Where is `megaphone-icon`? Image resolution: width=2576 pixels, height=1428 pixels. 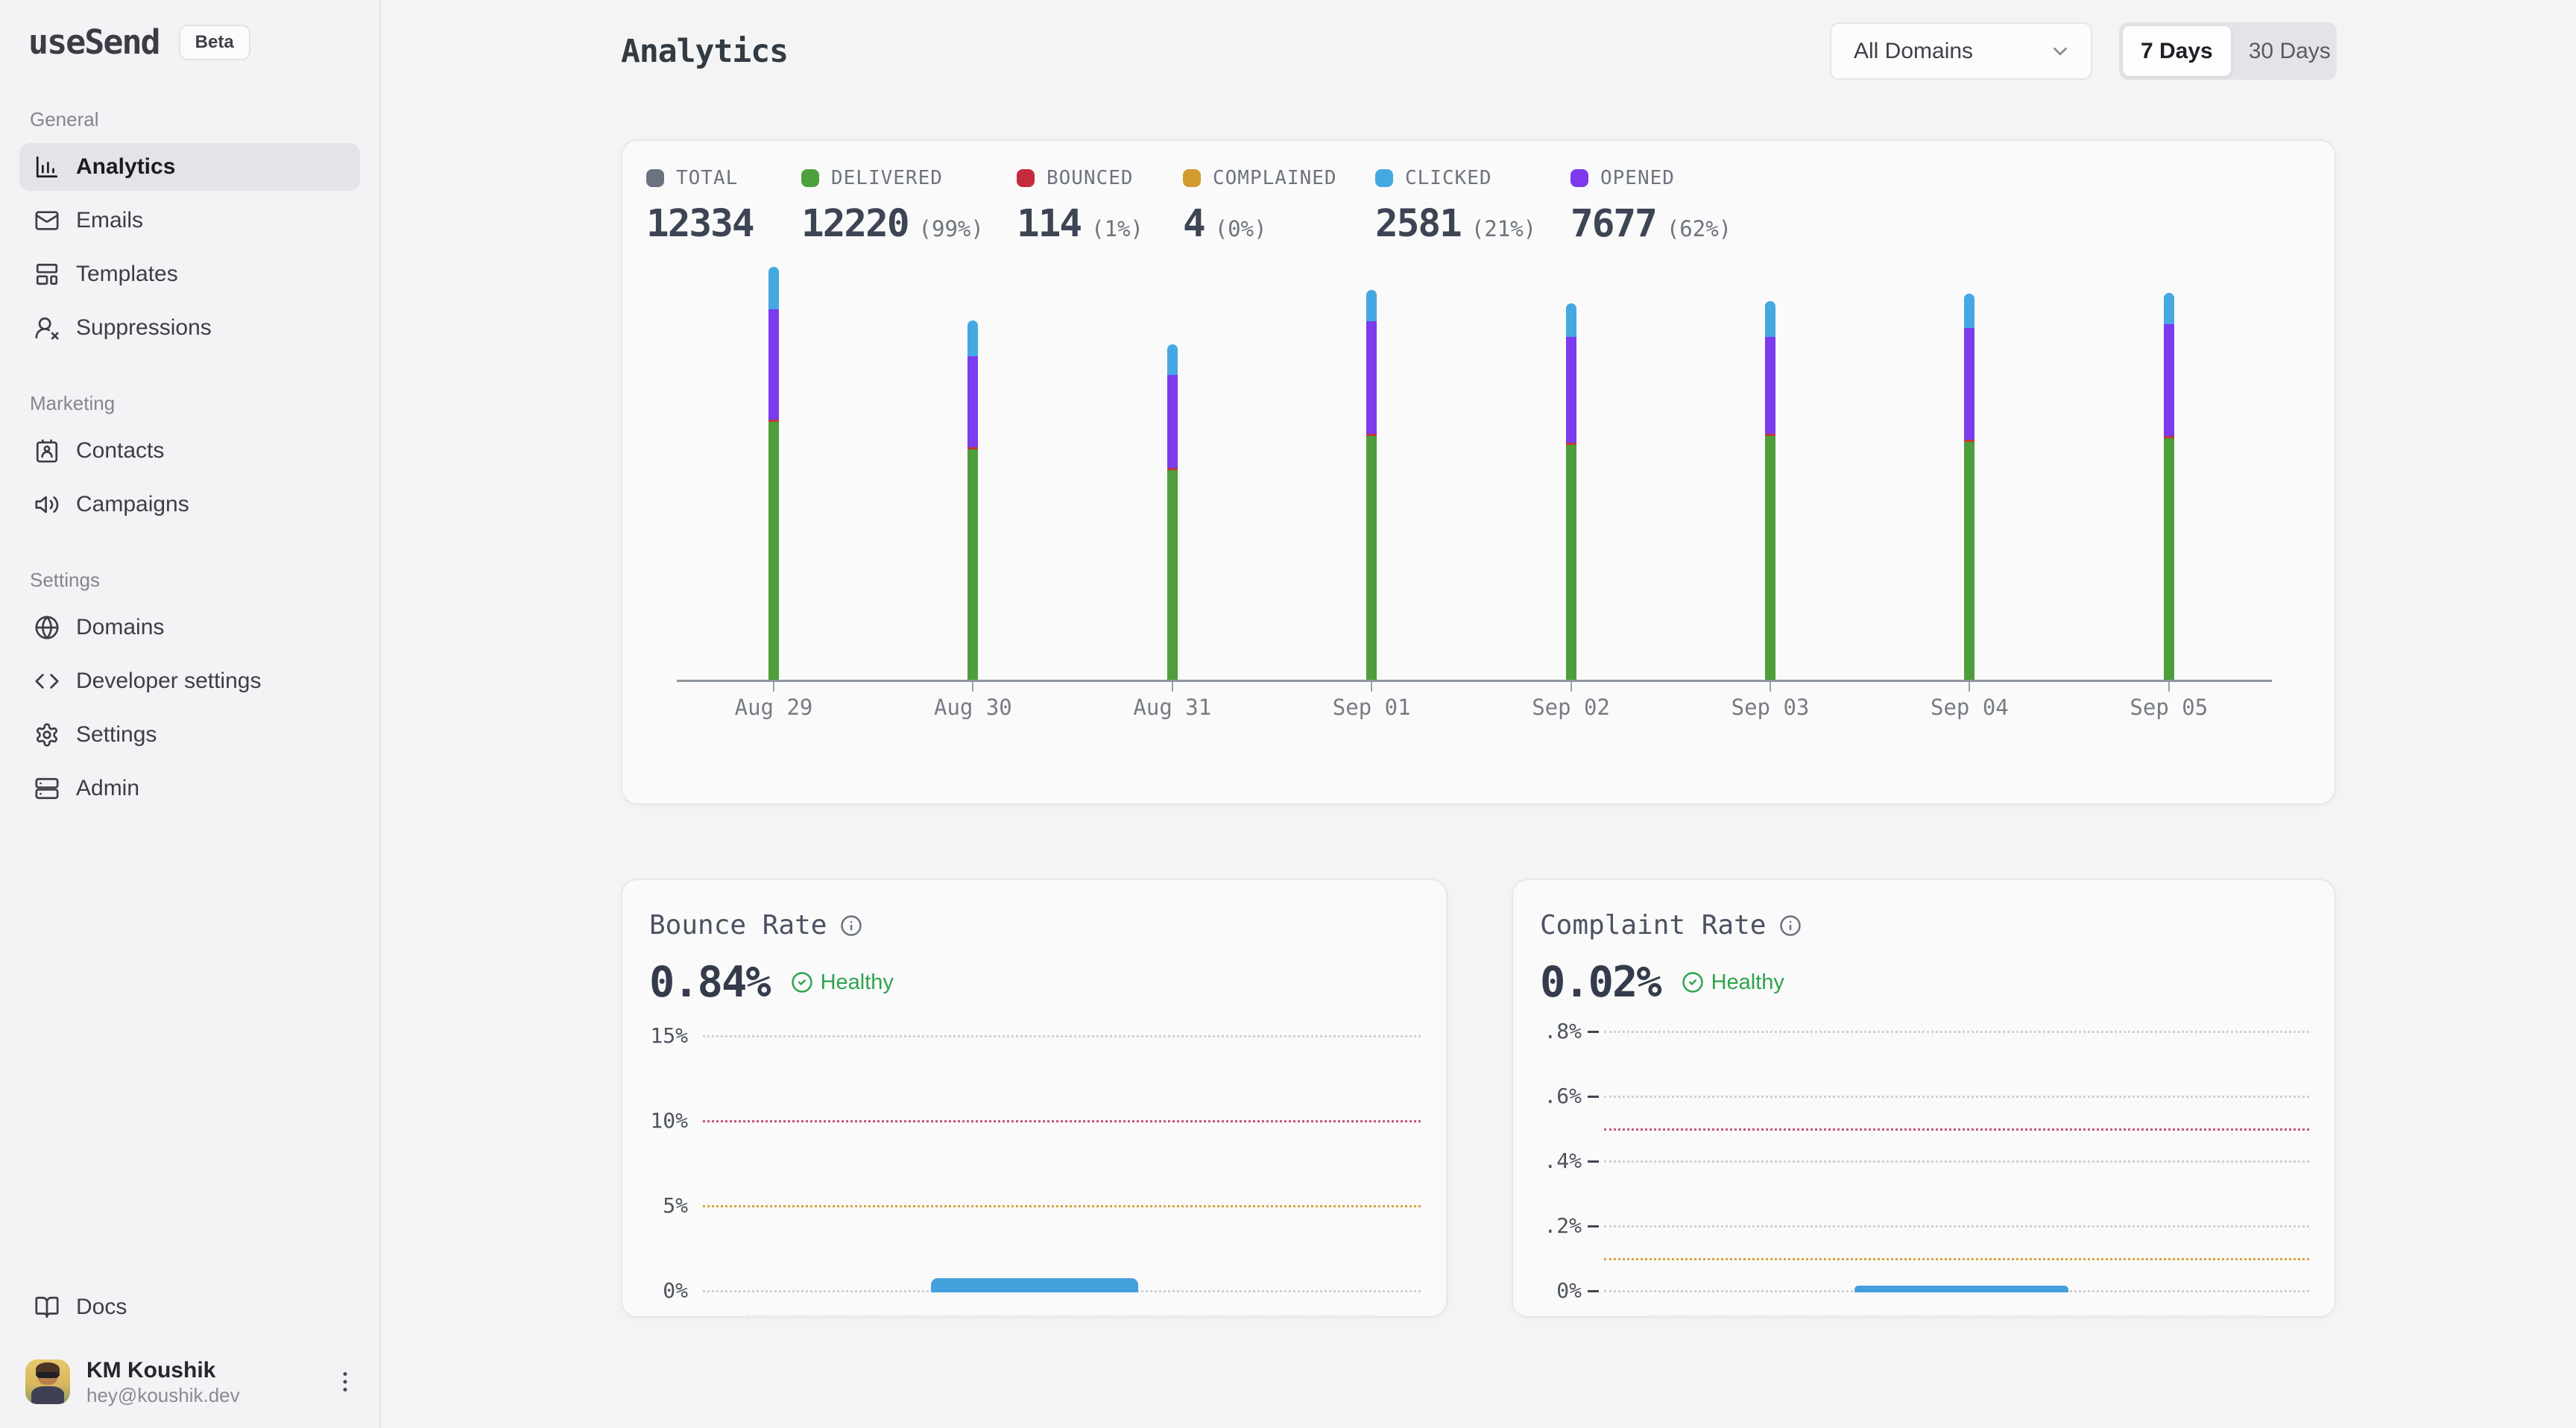
megaphone-icon is located at coordinates (47, 504).